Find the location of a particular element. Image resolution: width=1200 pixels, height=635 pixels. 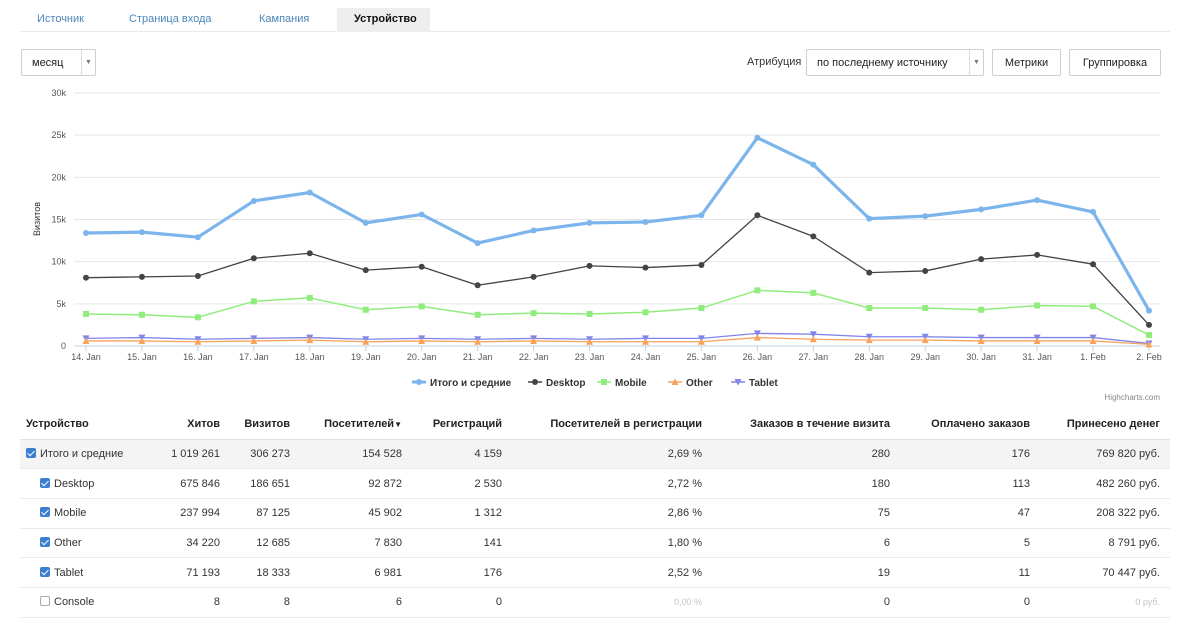

table-cell: 12 685 is located at coordinates (265, 543).